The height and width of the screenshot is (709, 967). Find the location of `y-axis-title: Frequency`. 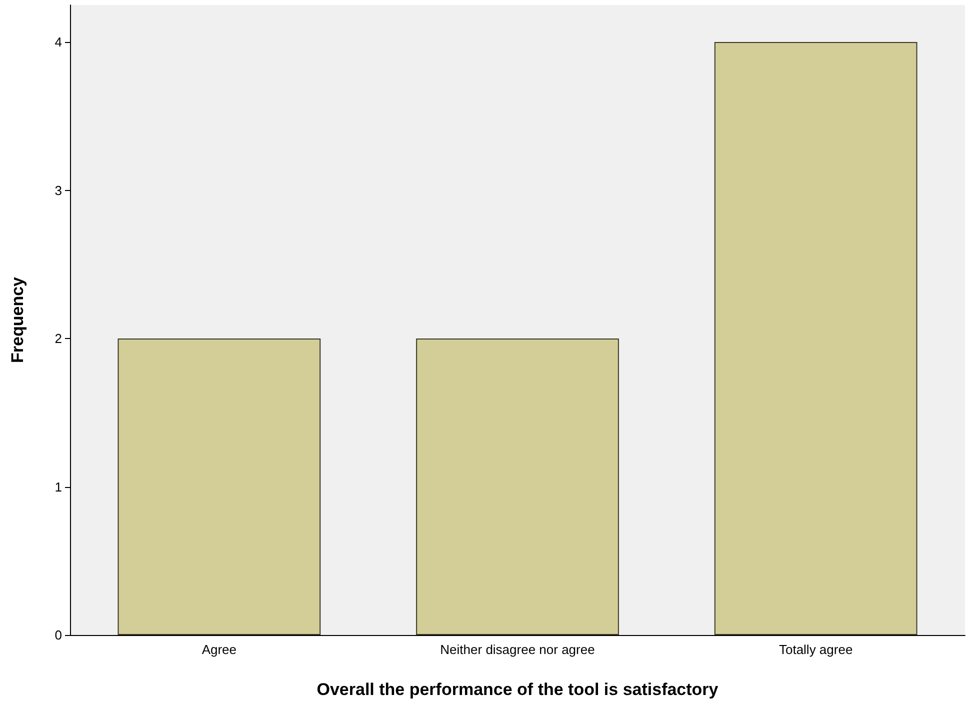

y-axis-title: Frequency is located at coordinates (17, 319).